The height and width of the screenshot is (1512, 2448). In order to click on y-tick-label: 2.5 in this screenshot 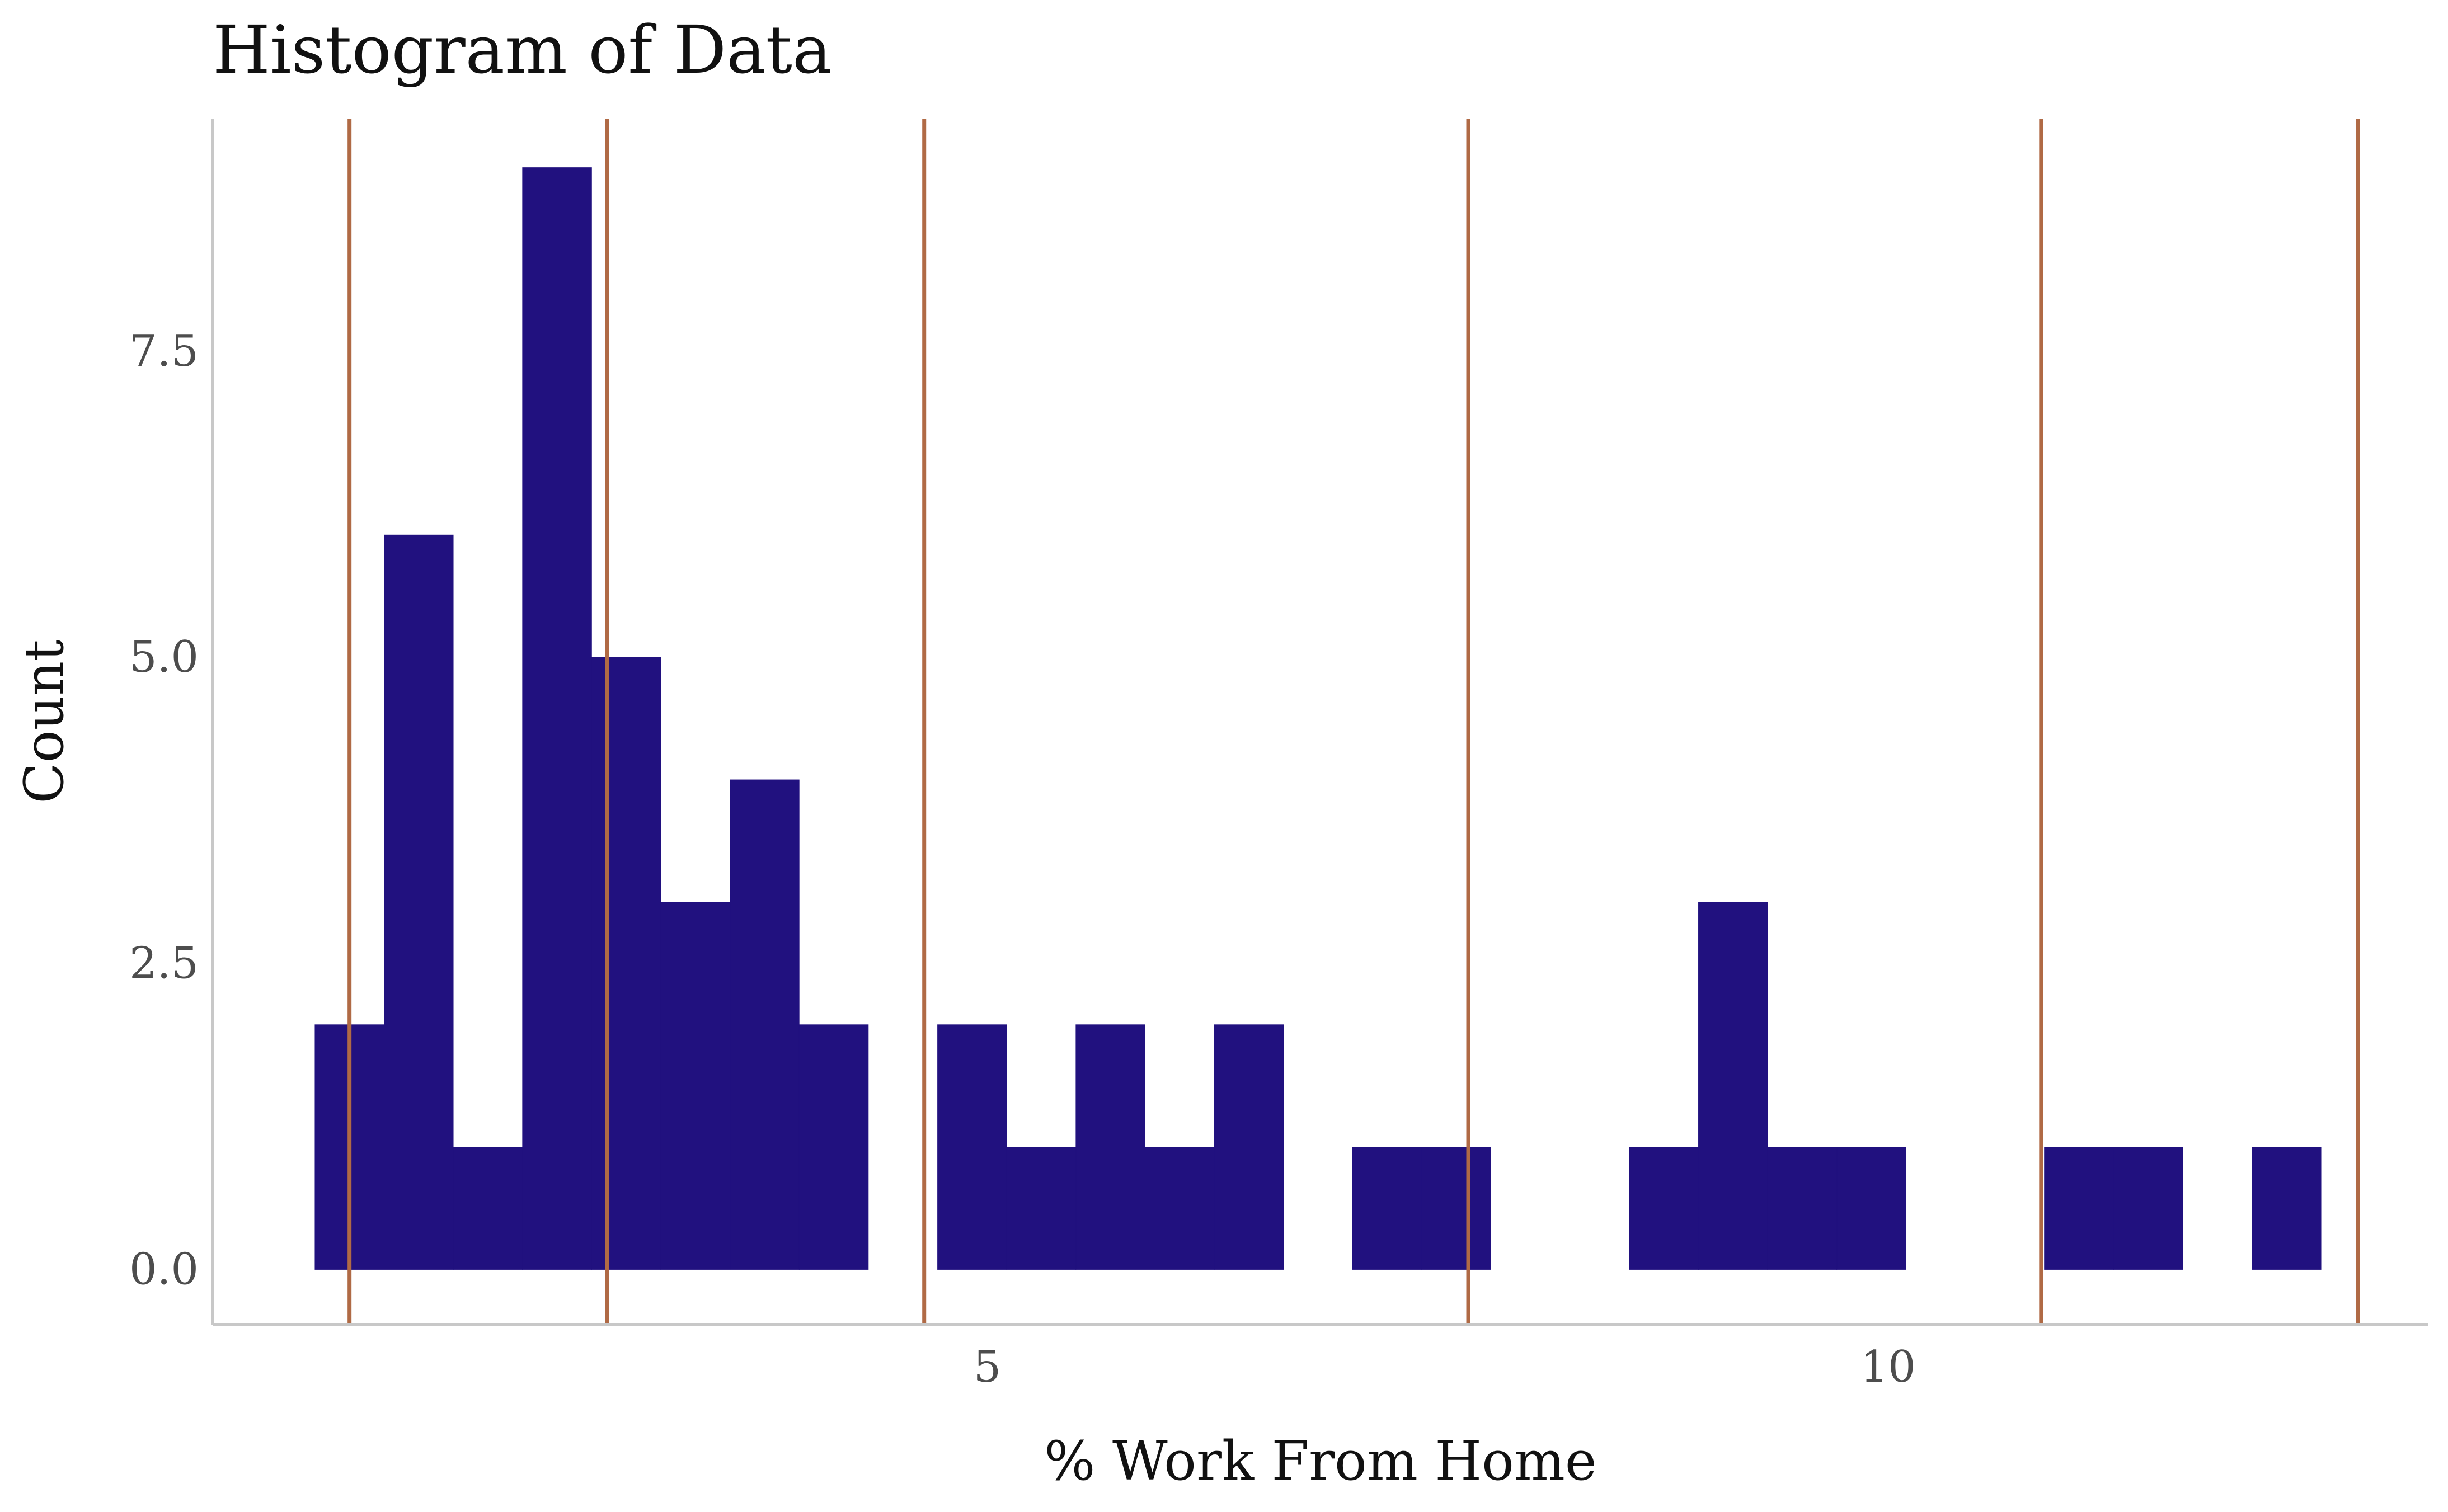, I will do `click(164, 963)`.